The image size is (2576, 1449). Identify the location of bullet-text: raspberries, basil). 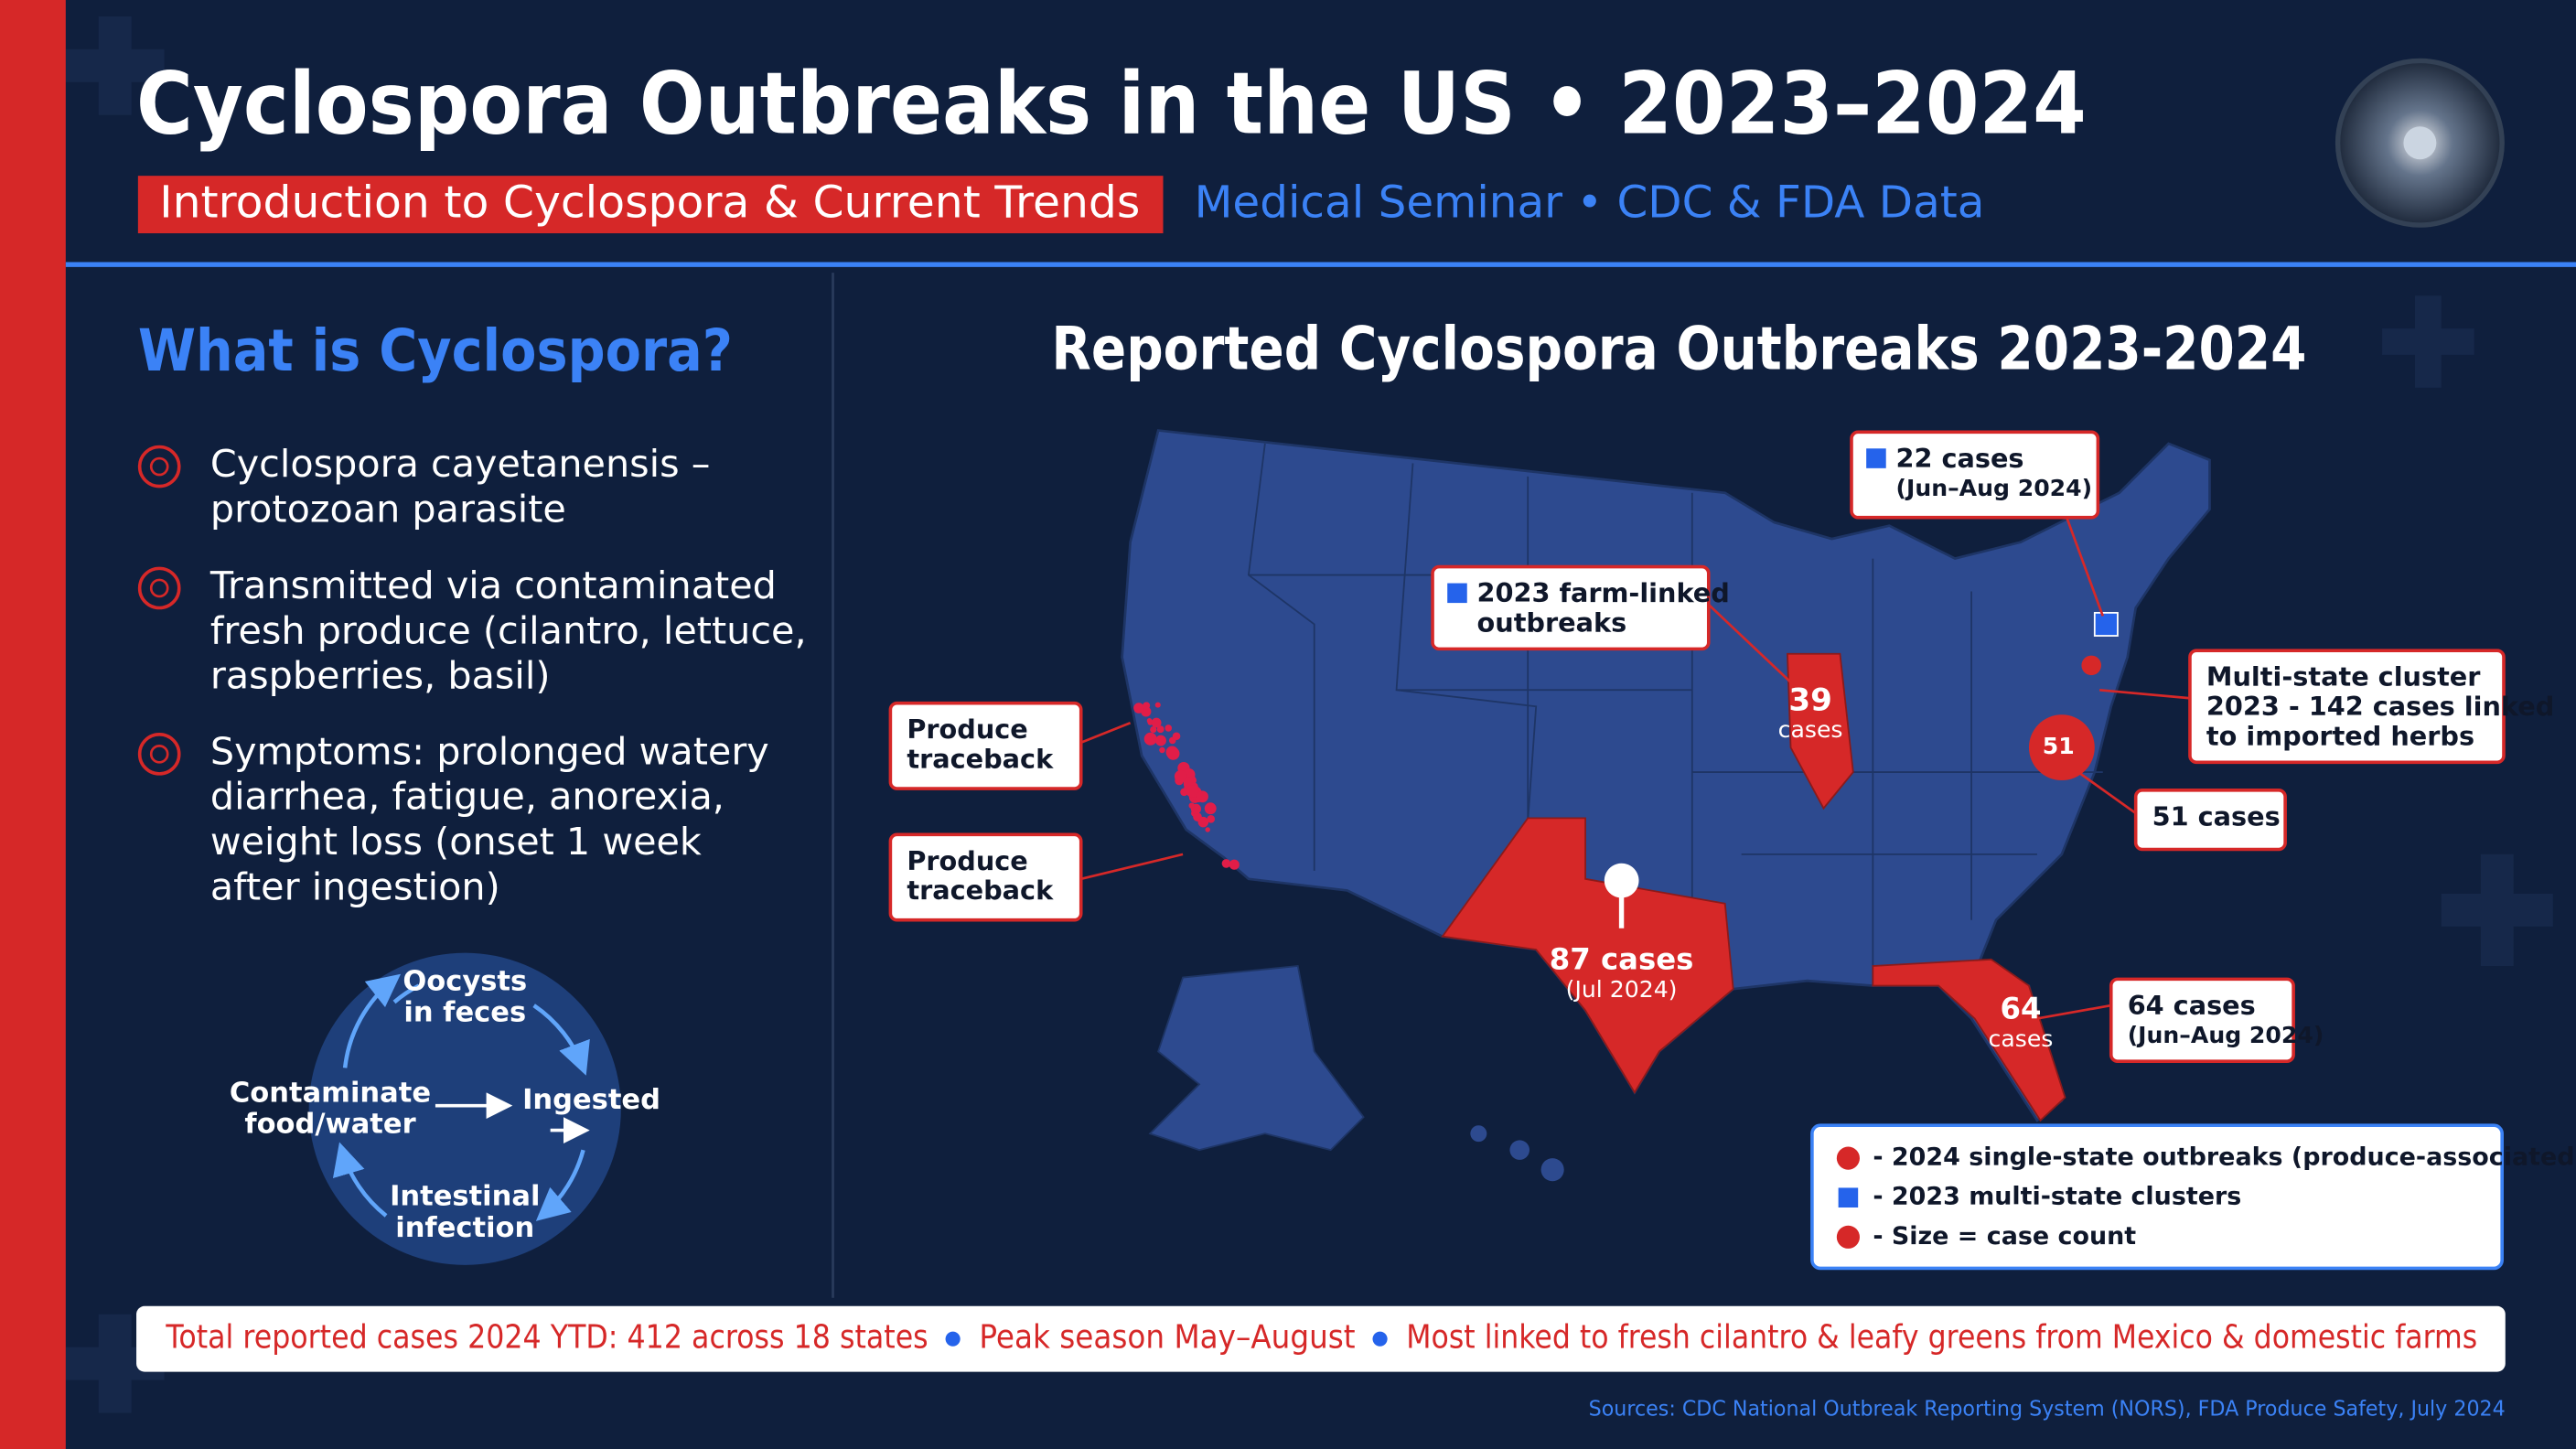
(381, 676).